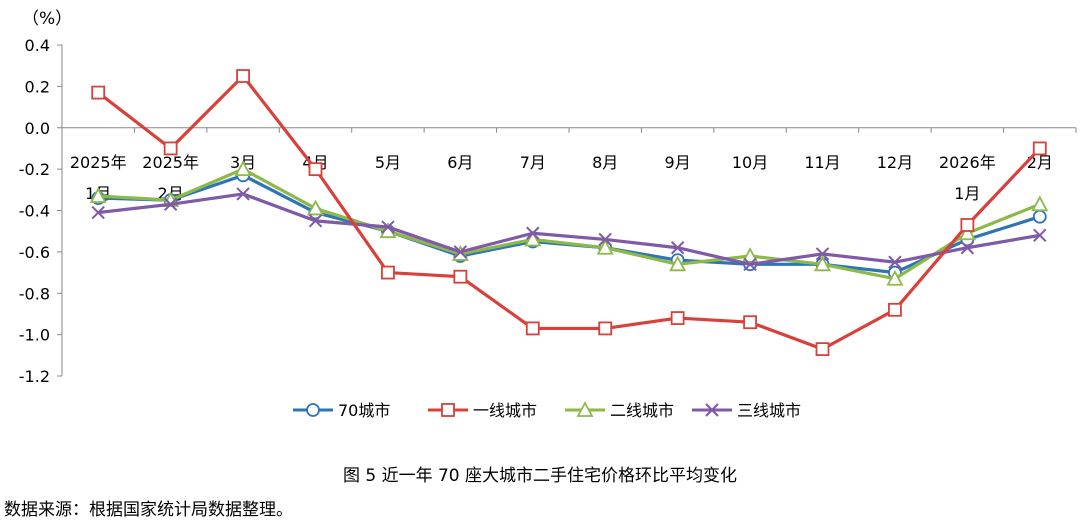  I want to click on x-tick-label: 2月, so click(1040, 162).